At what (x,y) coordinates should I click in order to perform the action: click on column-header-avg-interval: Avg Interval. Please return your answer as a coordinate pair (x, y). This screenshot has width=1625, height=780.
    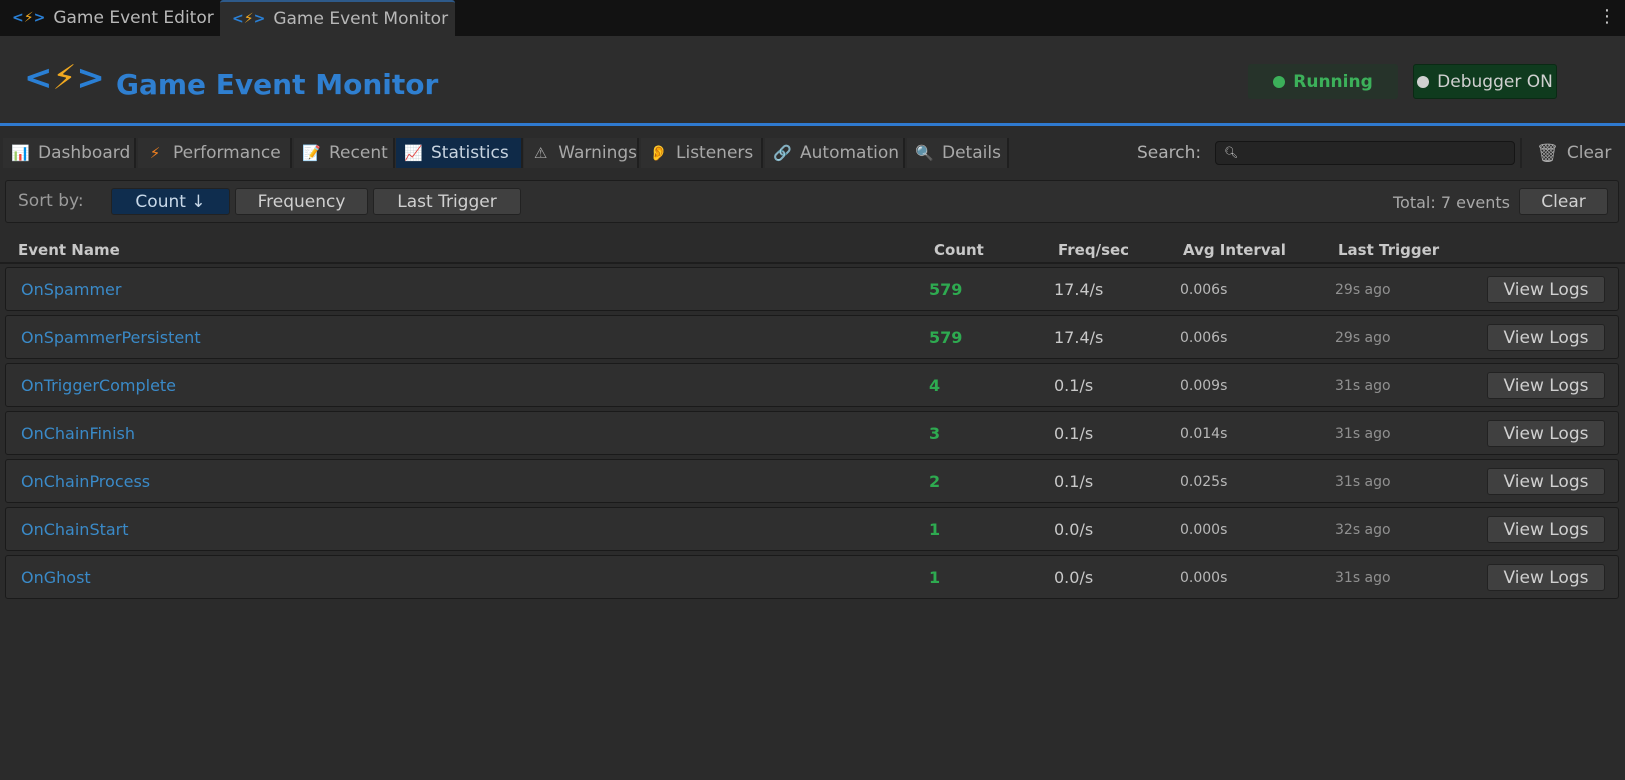
    Looking at the image, I should click on (1234, 250).